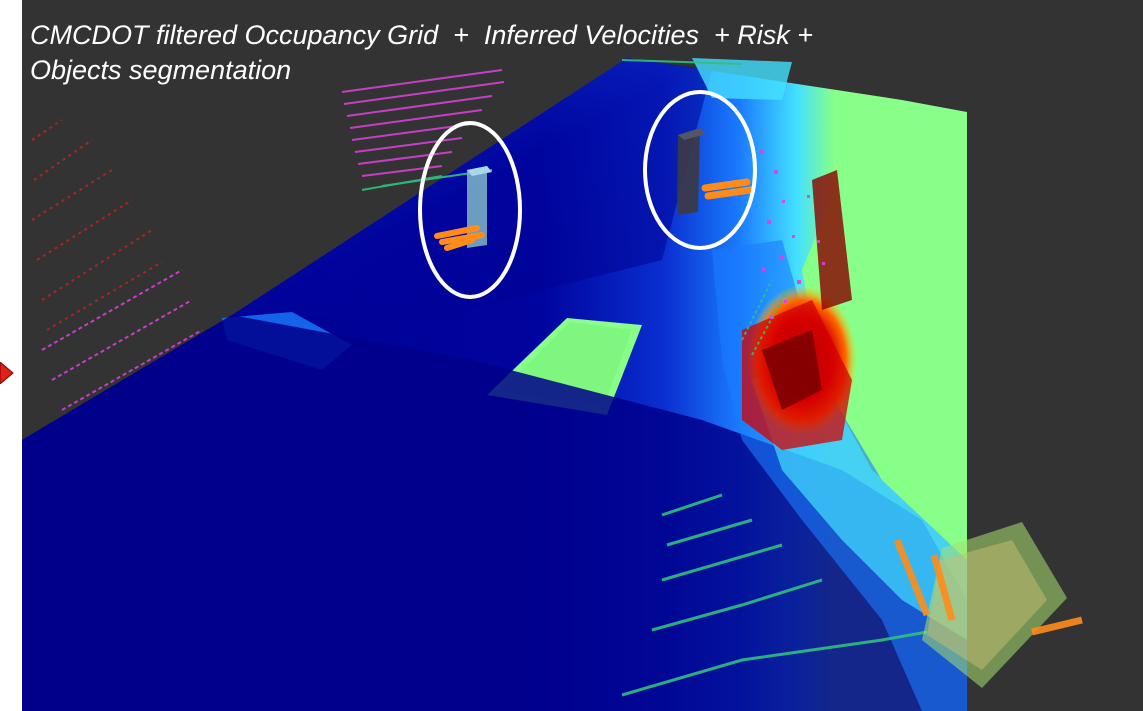 The width and height of the screenshot is (1143, 711). What do you see at coordinates (423, 123) in the screenshot?
I see `lidar-points-magenta-top` at bounding box center [423, 123].